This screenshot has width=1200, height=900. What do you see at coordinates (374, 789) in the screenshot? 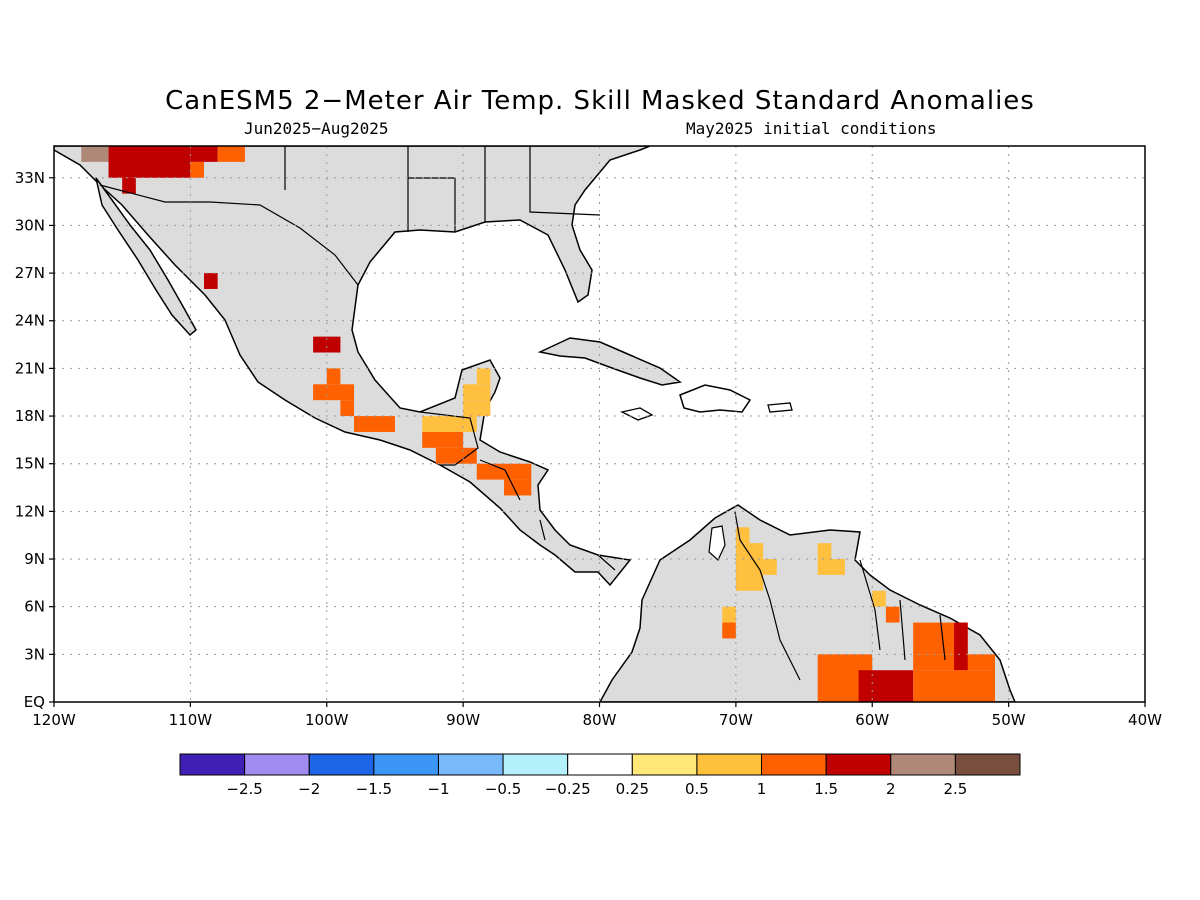
I see `colorbar-label: −1.5` at bounding box center [374, 789].